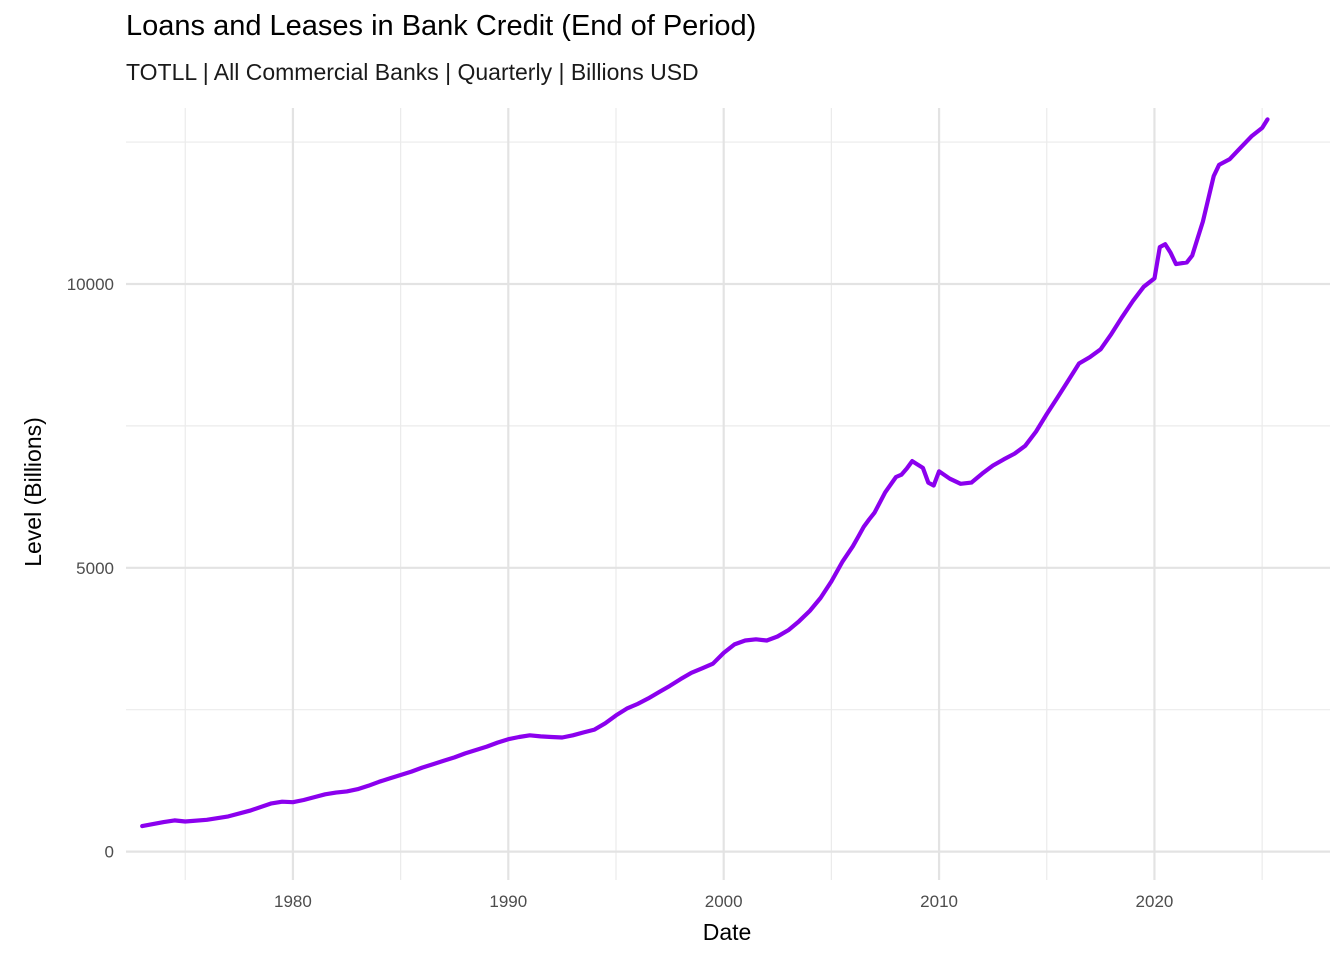 The image size is (1344, 960). What do you see at coordinates (727, 932) in the screenshot?
I see `x-axis-title: Date` at bounding box center [727, 932].